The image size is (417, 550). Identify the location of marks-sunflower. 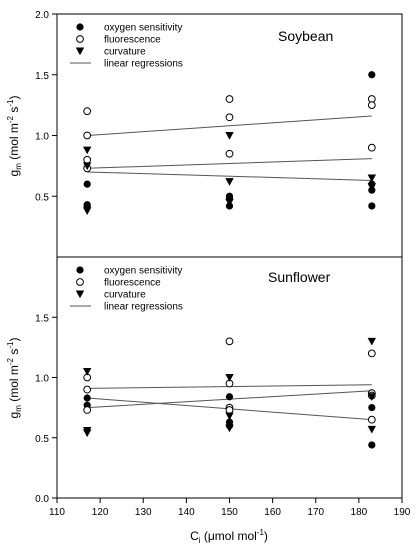
(229, 393).